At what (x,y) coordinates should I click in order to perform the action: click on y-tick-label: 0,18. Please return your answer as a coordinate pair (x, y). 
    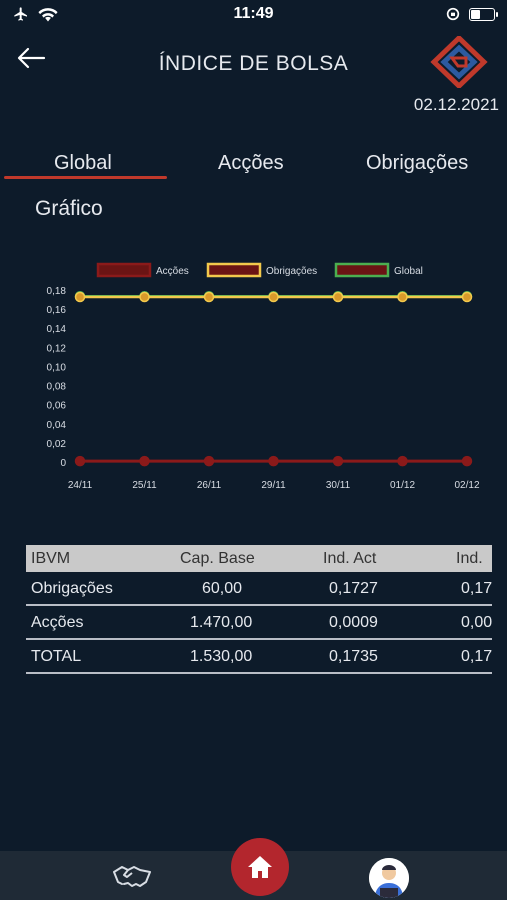
    Looking at the image, I should click on (57, 291).